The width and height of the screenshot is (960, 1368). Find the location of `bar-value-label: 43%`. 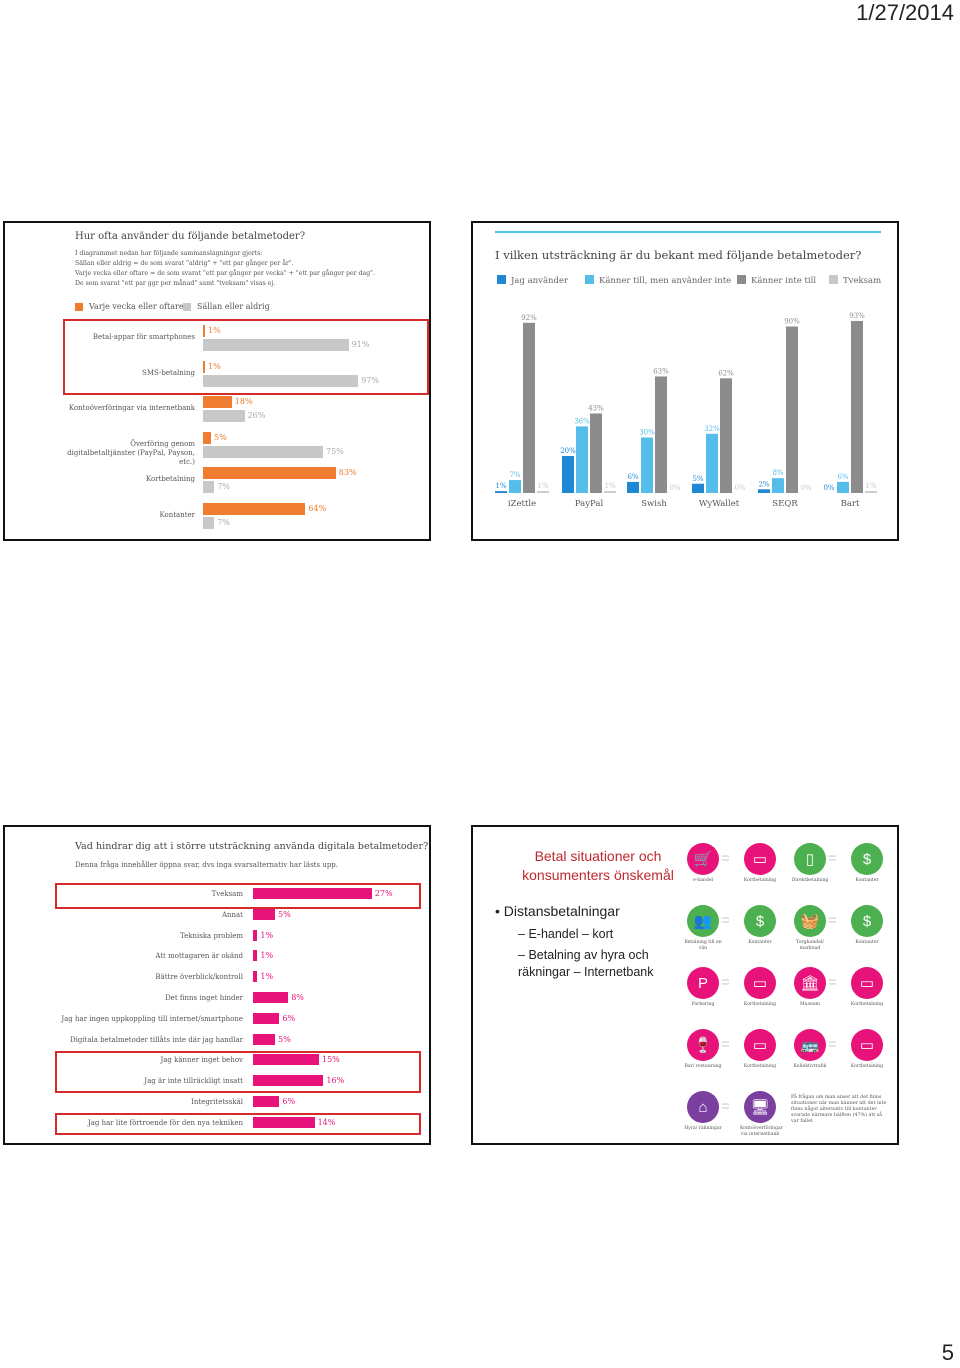

bar-value-label: 43% is located at coordinates (596, 408).